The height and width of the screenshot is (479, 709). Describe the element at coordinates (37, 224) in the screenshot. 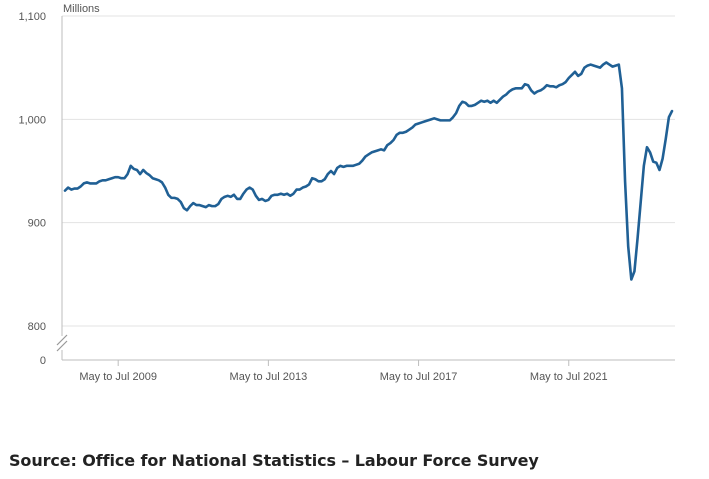

I see `y-tick-label: 900` at that location.